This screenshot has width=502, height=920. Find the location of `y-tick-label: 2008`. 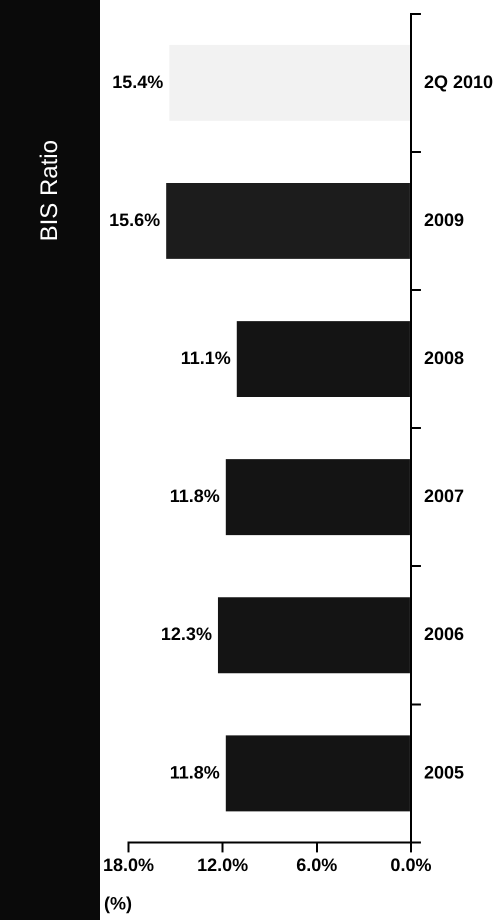

y-tick-label: 2008 is located at coordinates (444, 358).